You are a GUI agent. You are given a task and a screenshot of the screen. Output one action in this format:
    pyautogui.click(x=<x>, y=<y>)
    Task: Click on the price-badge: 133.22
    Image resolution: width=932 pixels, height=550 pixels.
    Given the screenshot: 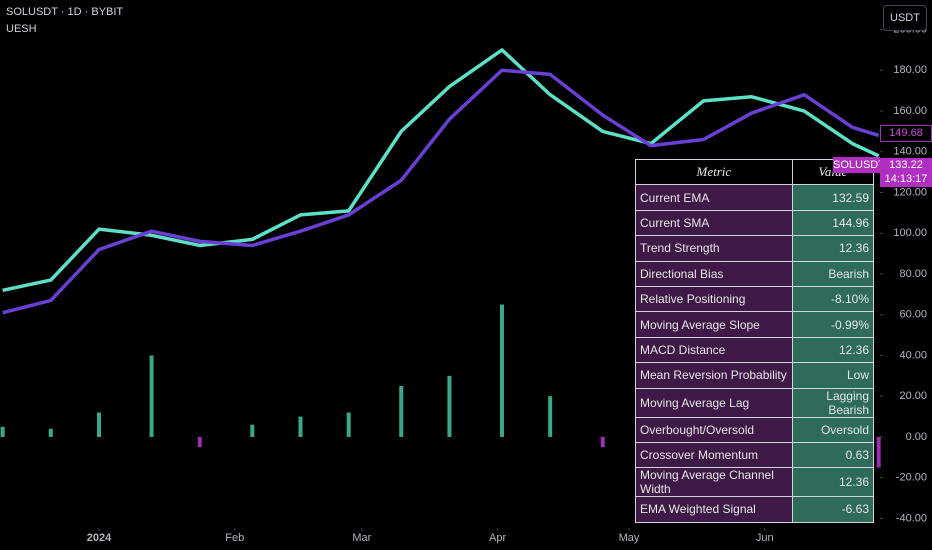 What is the action you would take?
    pyautogui.click(x=906, y=165)
    